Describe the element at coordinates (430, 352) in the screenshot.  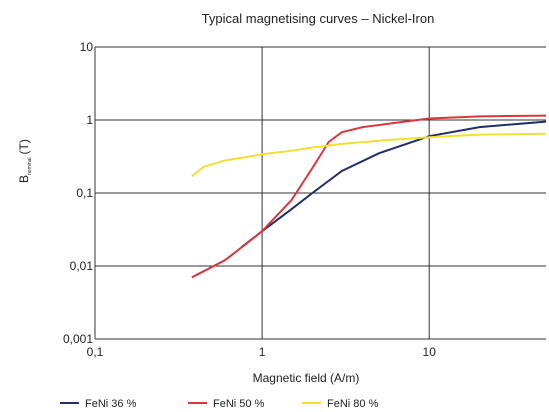
I see `x-tick-label-2: 10` at that location.